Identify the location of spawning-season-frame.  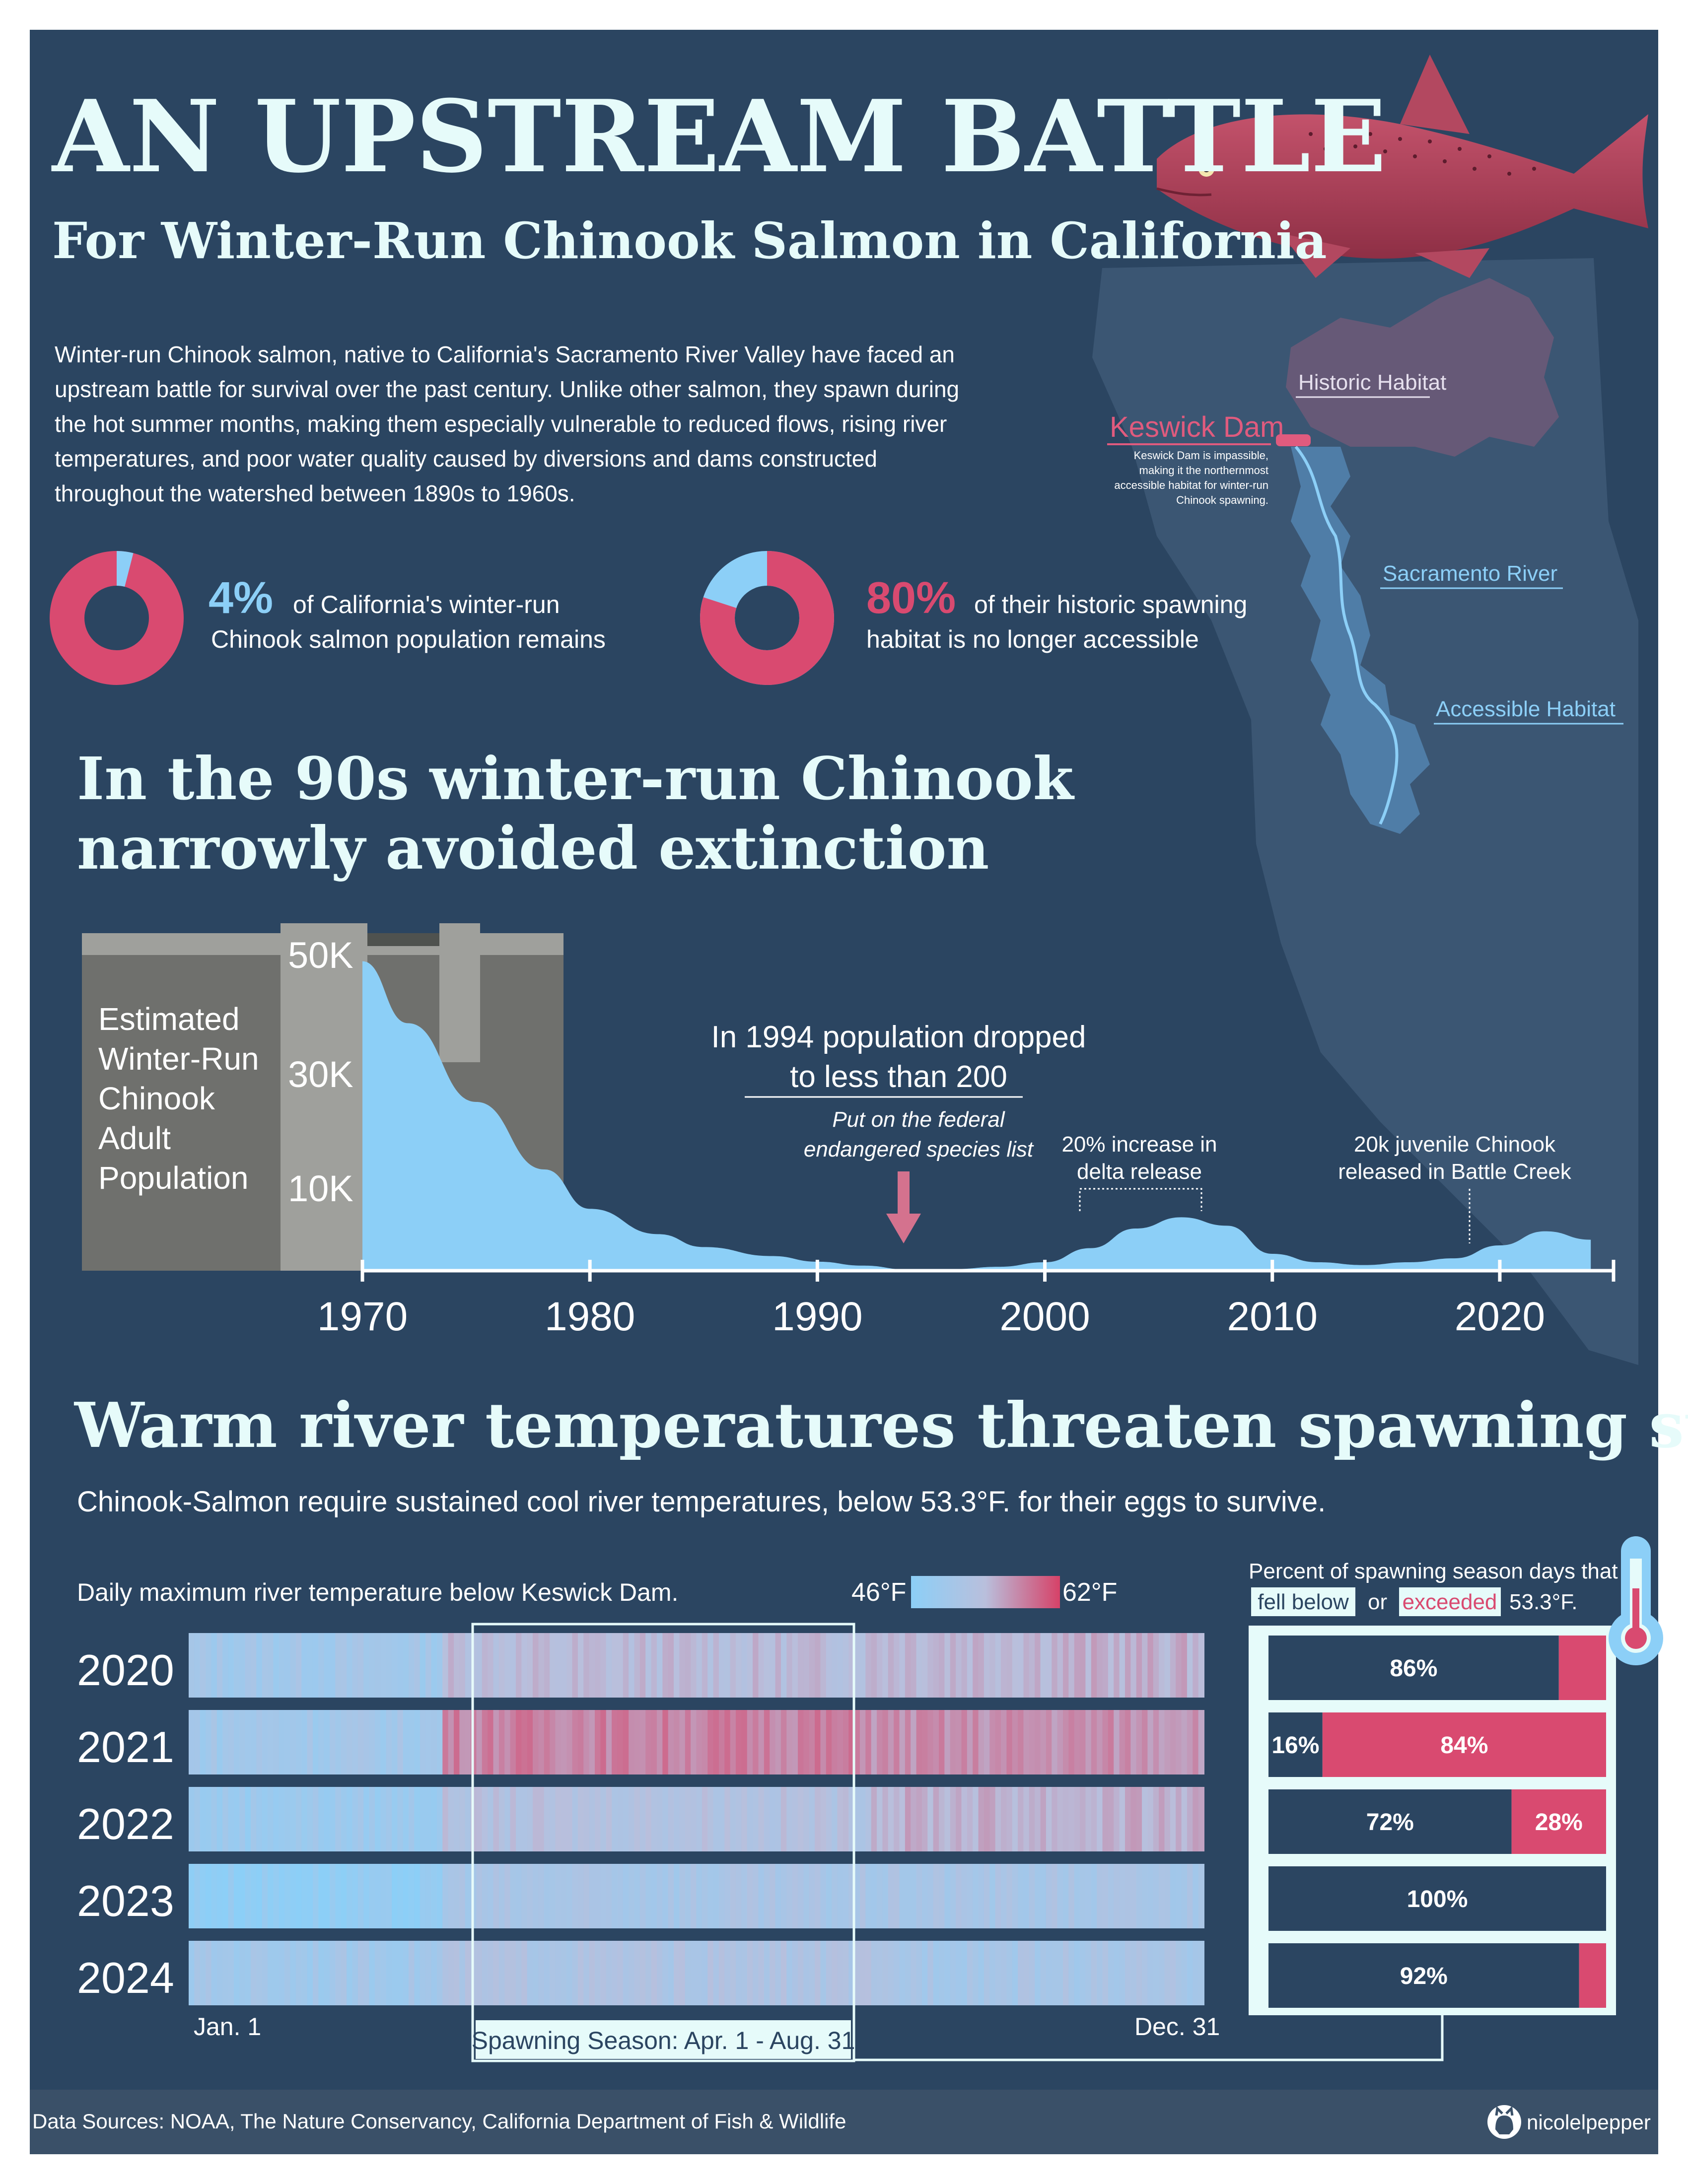
(663, 1842).